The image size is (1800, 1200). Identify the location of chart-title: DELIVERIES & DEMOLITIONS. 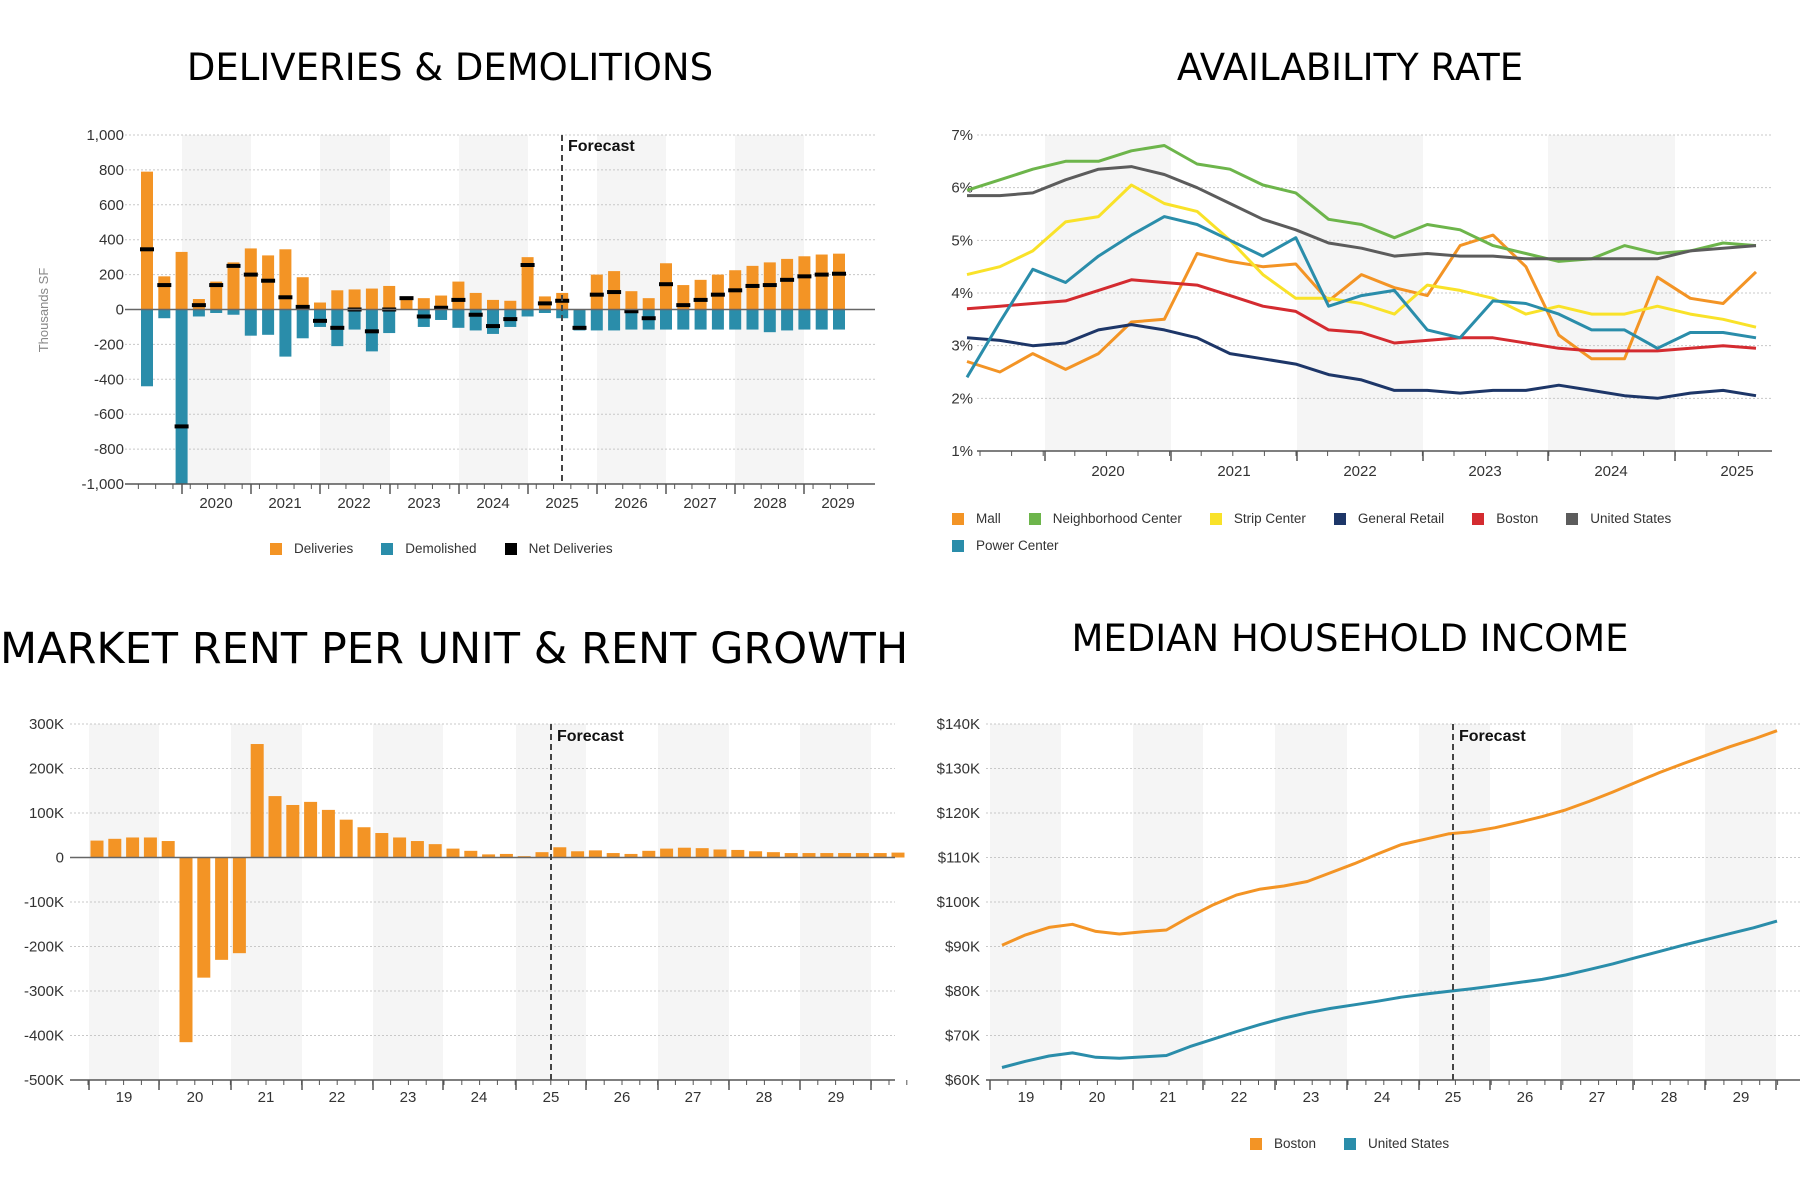
(450, 67).